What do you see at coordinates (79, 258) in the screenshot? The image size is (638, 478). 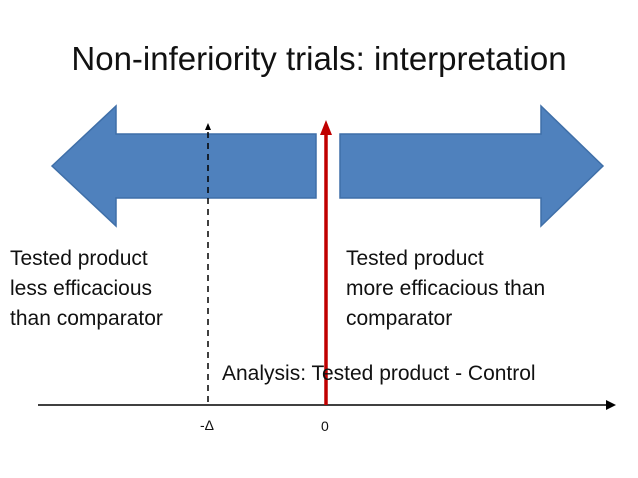 I see `left-label-line: Tested product` at bounding box center [79, 258].